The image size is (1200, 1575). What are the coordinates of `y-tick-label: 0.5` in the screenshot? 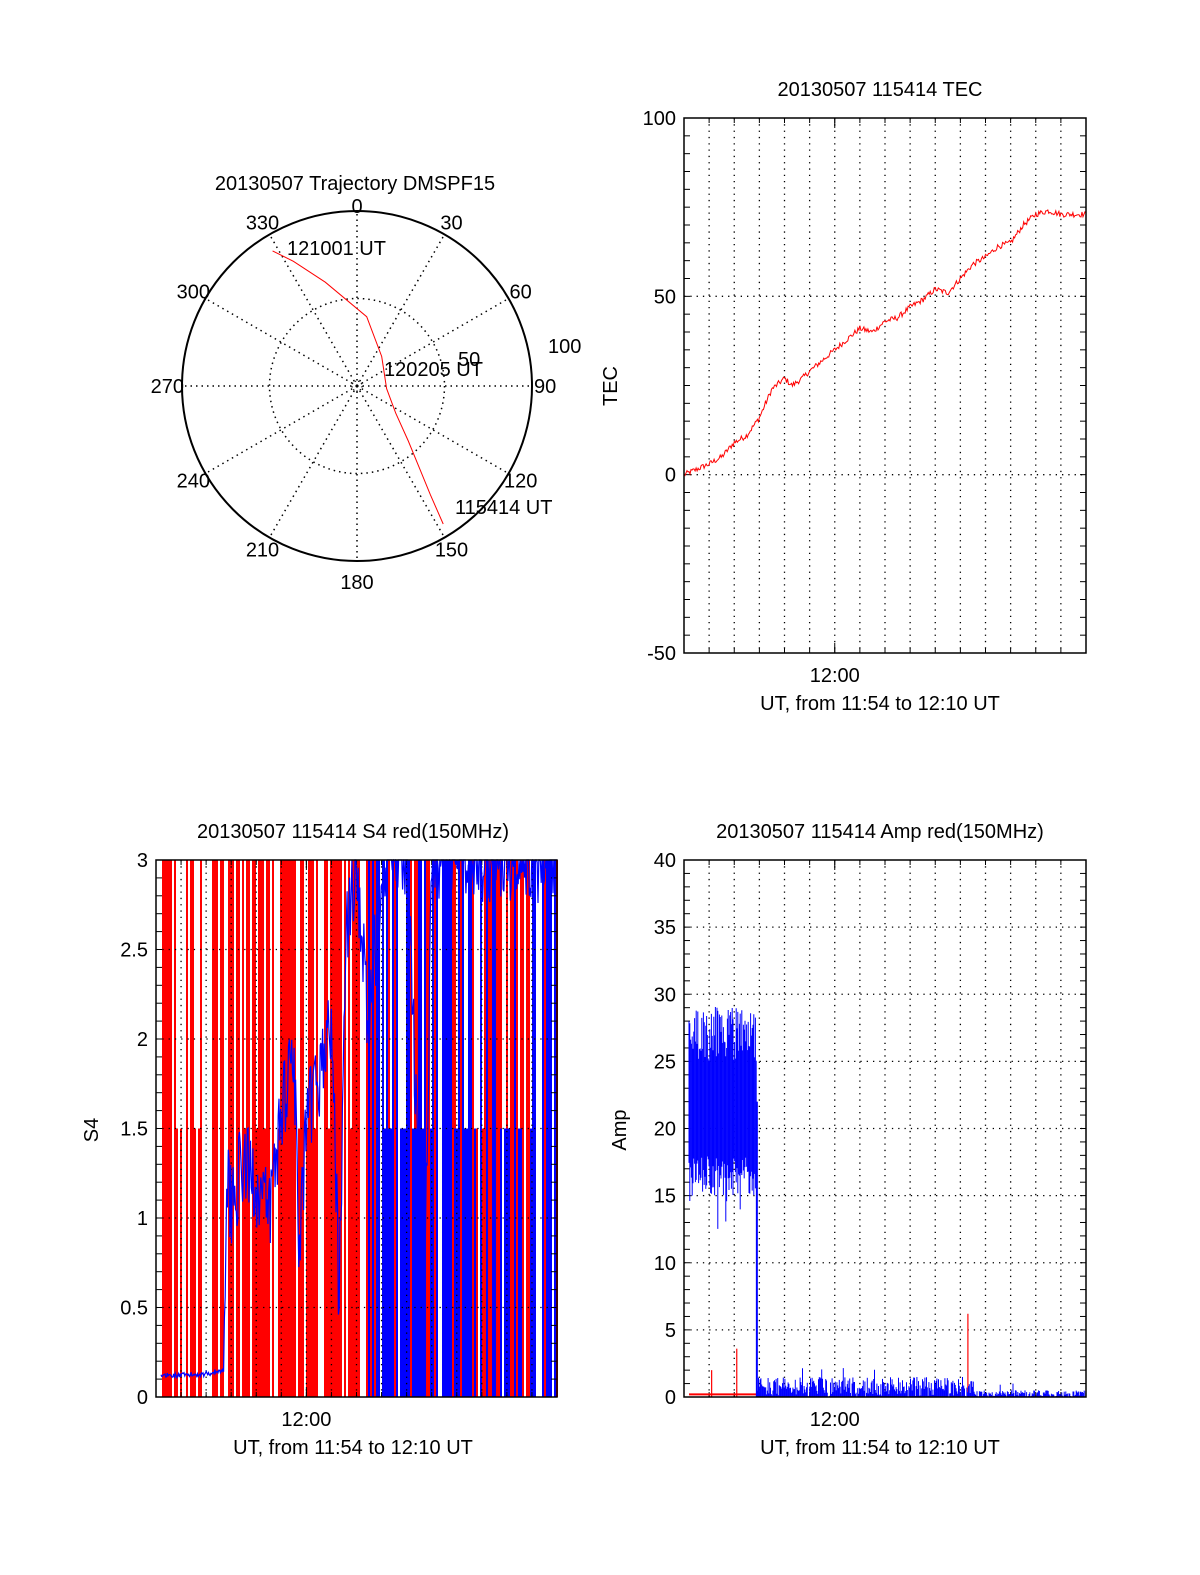 It's located at (134, 1309).